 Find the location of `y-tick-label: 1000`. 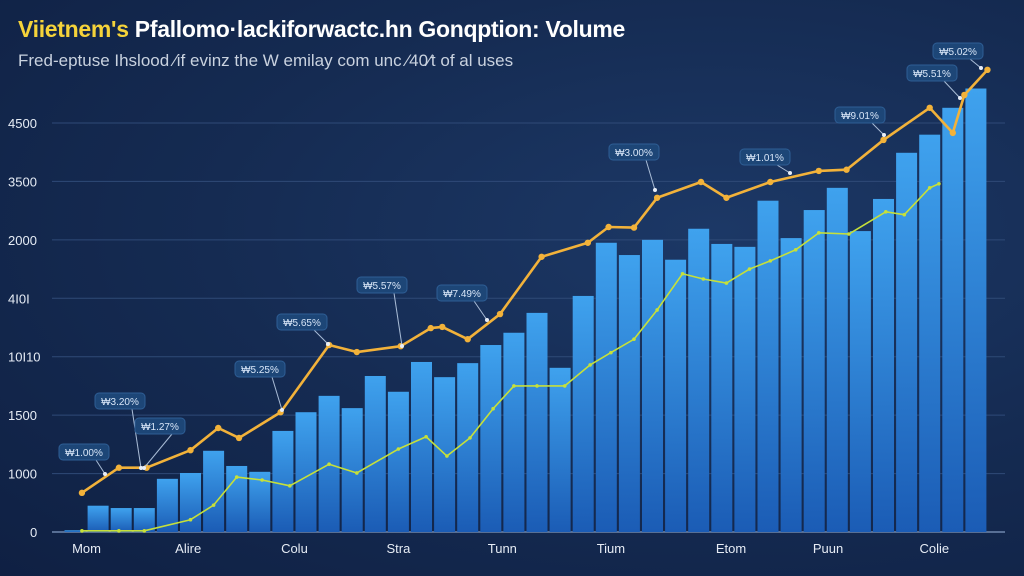

y-tick-label: 1000 is located at coordinates (22, 474).